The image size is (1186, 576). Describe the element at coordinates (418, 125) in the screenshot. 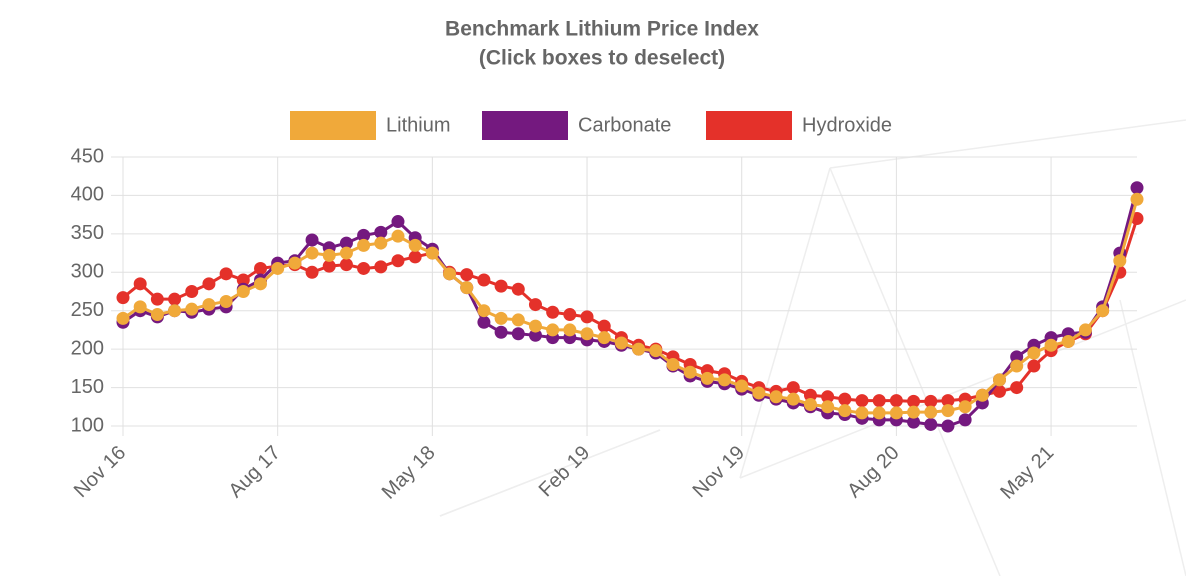

I see `legend-label: Lithium` at that location.